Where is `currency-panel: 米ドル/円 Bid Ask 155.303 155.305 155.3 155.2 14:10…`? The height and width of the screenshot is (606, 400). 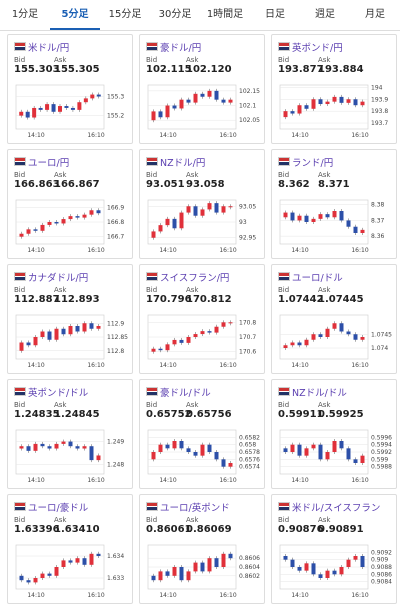 currency-panel: 米ドル/円 Bid Ask 155.303 155.305 155.3 155.2 14:10… is located at coordinates (70, 89).